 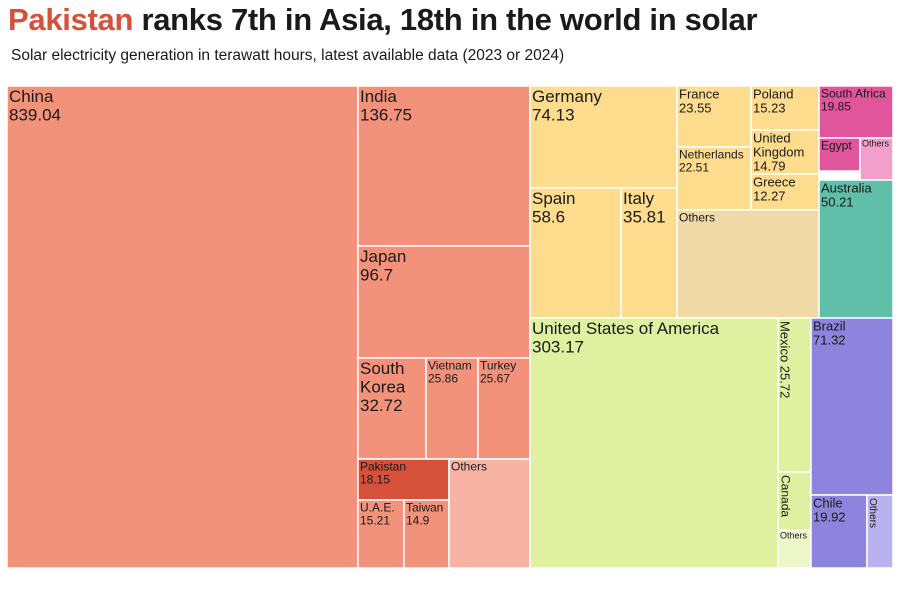 What do you see at coordinates (383, 466) in the screenshot?
I see `label-asia-pakistan: Pakistan` at bounding box center [383, 466].